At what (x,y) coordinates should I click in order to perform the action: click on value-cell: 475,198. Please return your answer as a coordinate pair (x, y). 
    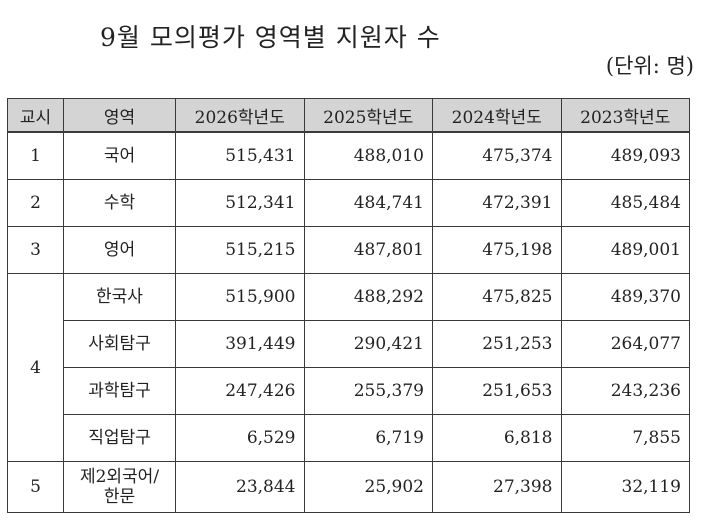
    Looking at the image, I should click on (497, 250).